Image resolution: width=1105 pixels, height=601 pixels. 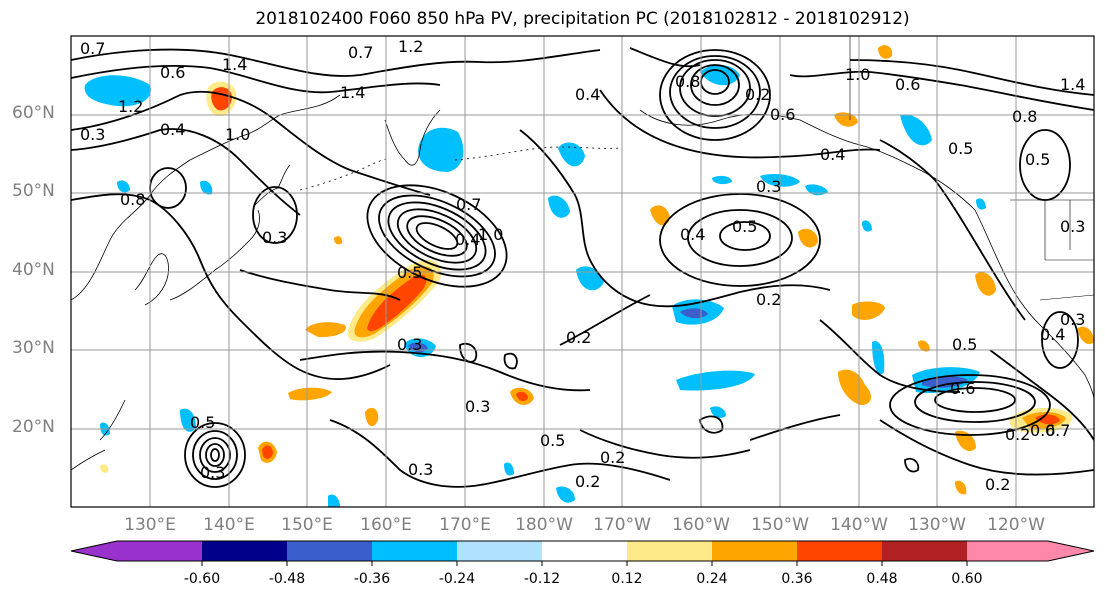 What do you see at coordinates (410, 46) in the screenshot?
I see `contour-label: 1.2` at bounding box center [410, 46].